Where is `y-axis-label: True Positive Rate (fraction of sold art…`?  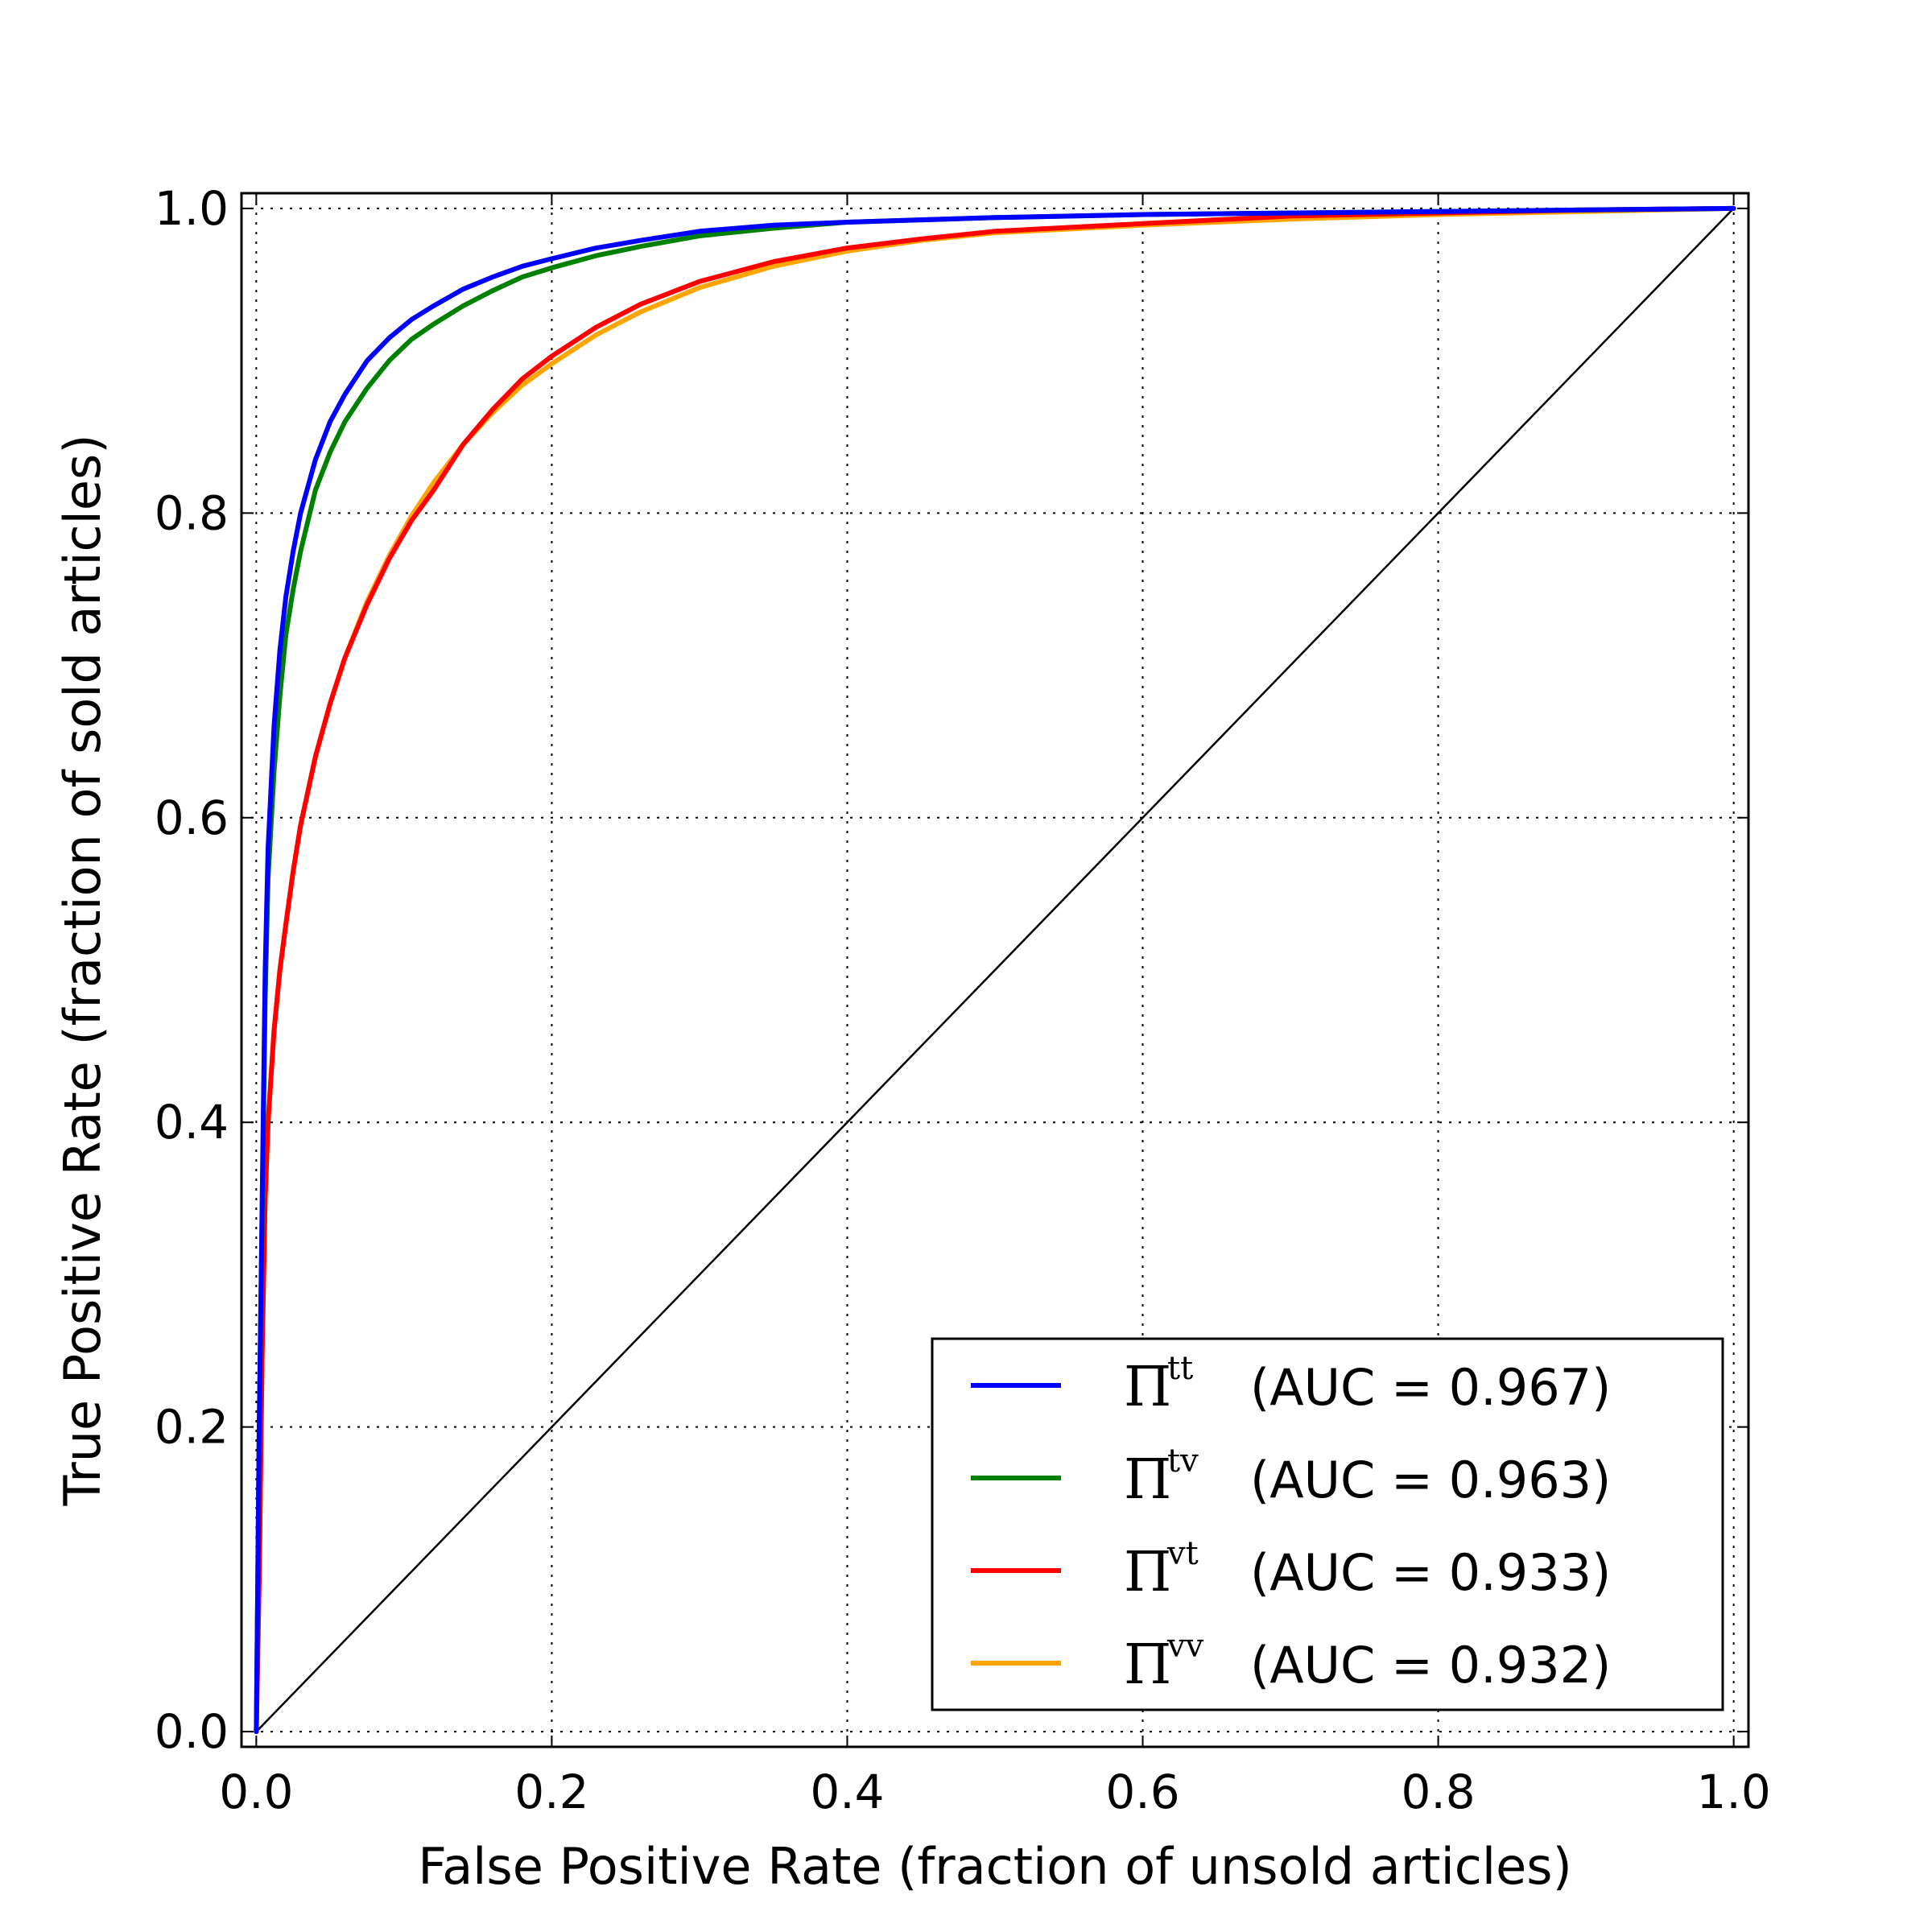 y-axis-label: True Positive Rate (fraction of sold art… is located at coordinates (82, 970).